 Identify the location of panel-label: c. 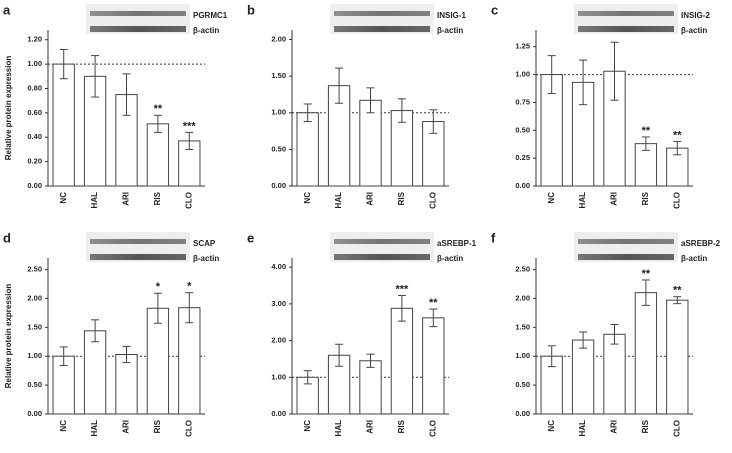
(494, 9).